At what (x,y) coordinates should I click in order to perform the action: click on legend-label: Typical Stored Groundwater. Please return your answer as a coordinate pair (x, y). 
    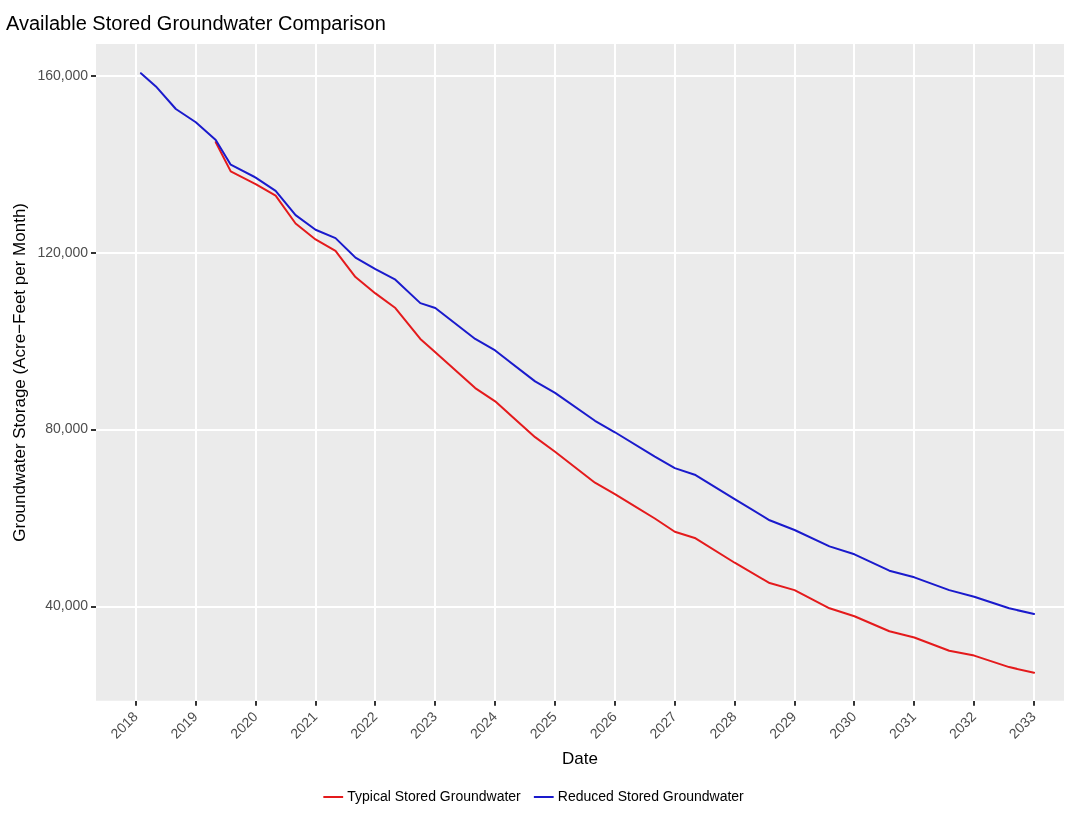
    Looking at the image, I should click on (434, 795).